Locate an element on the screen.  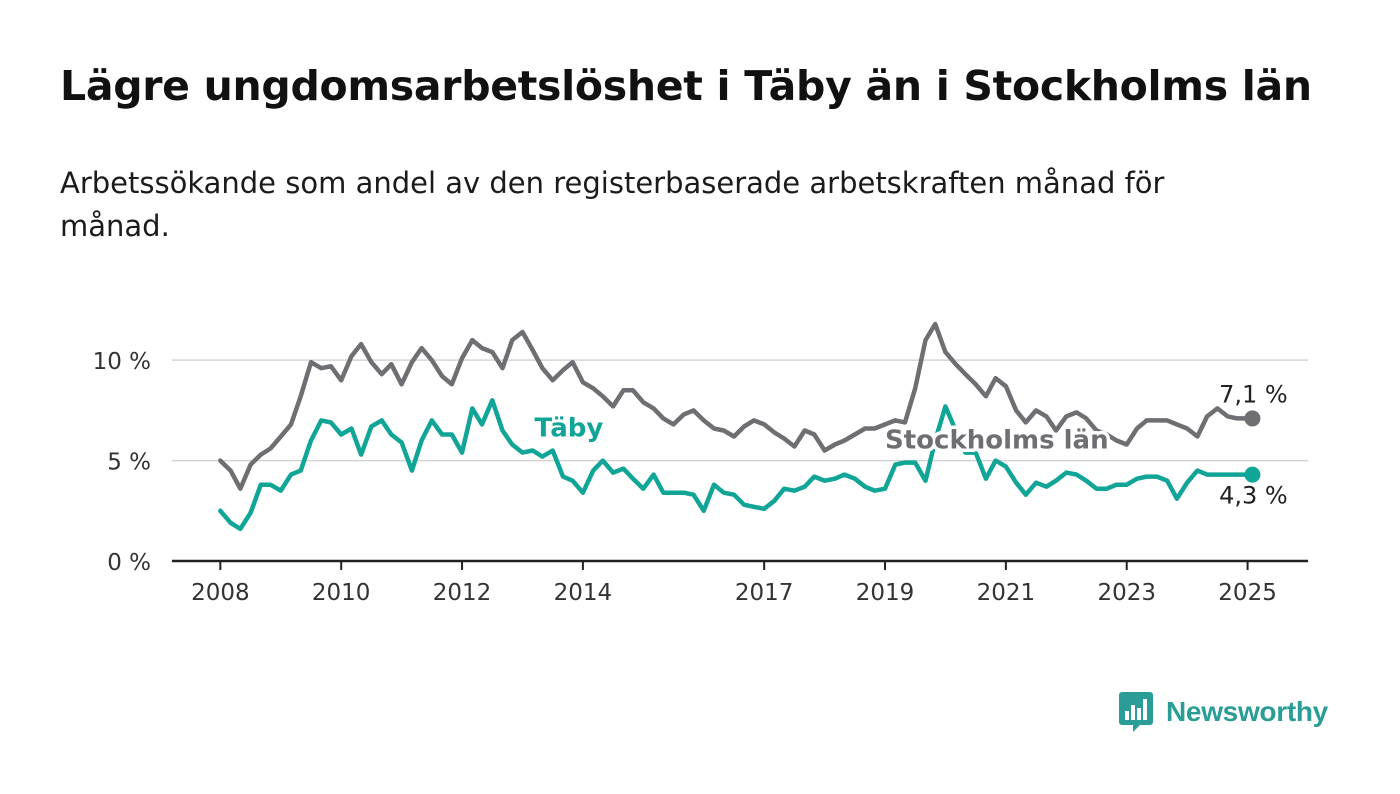
x-tick-label: 2008 is located at coordinates (220, 593).